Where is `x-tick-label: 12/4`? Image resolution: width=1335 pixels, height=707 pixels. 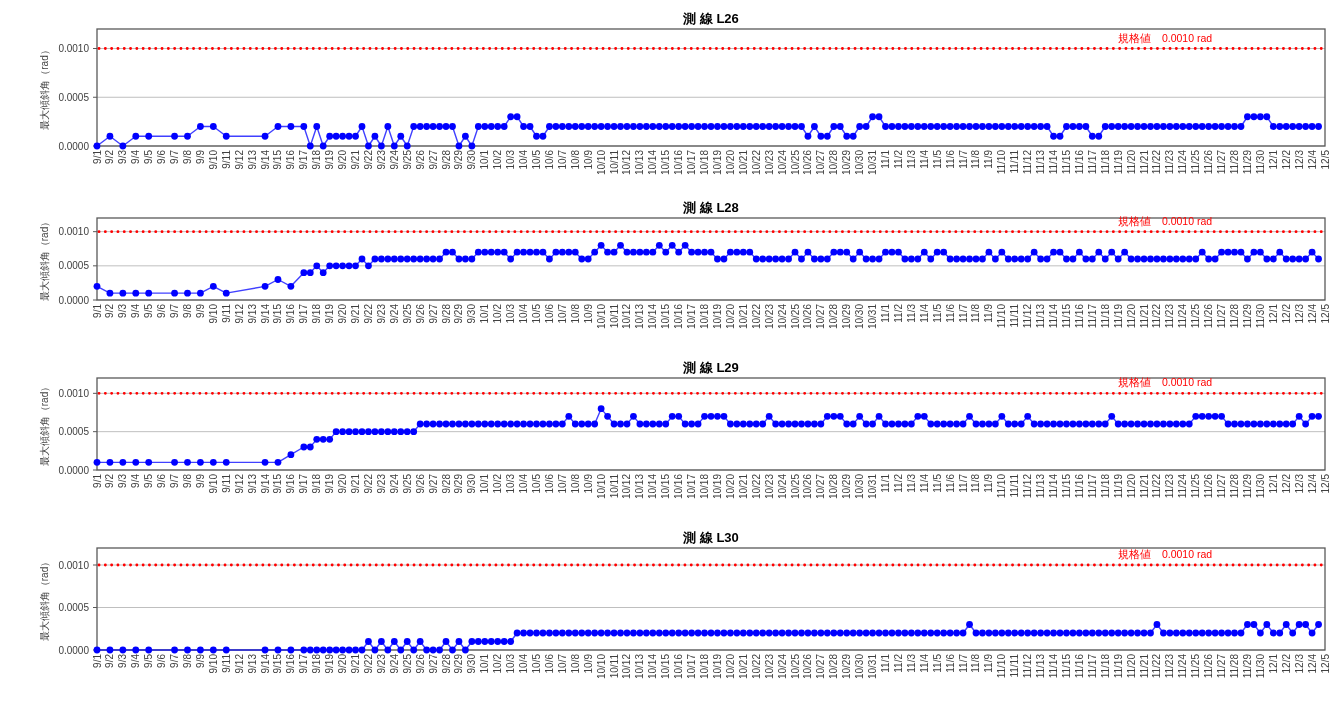
x-tick-label: 12/4 is located at coordinates (1312, 483).